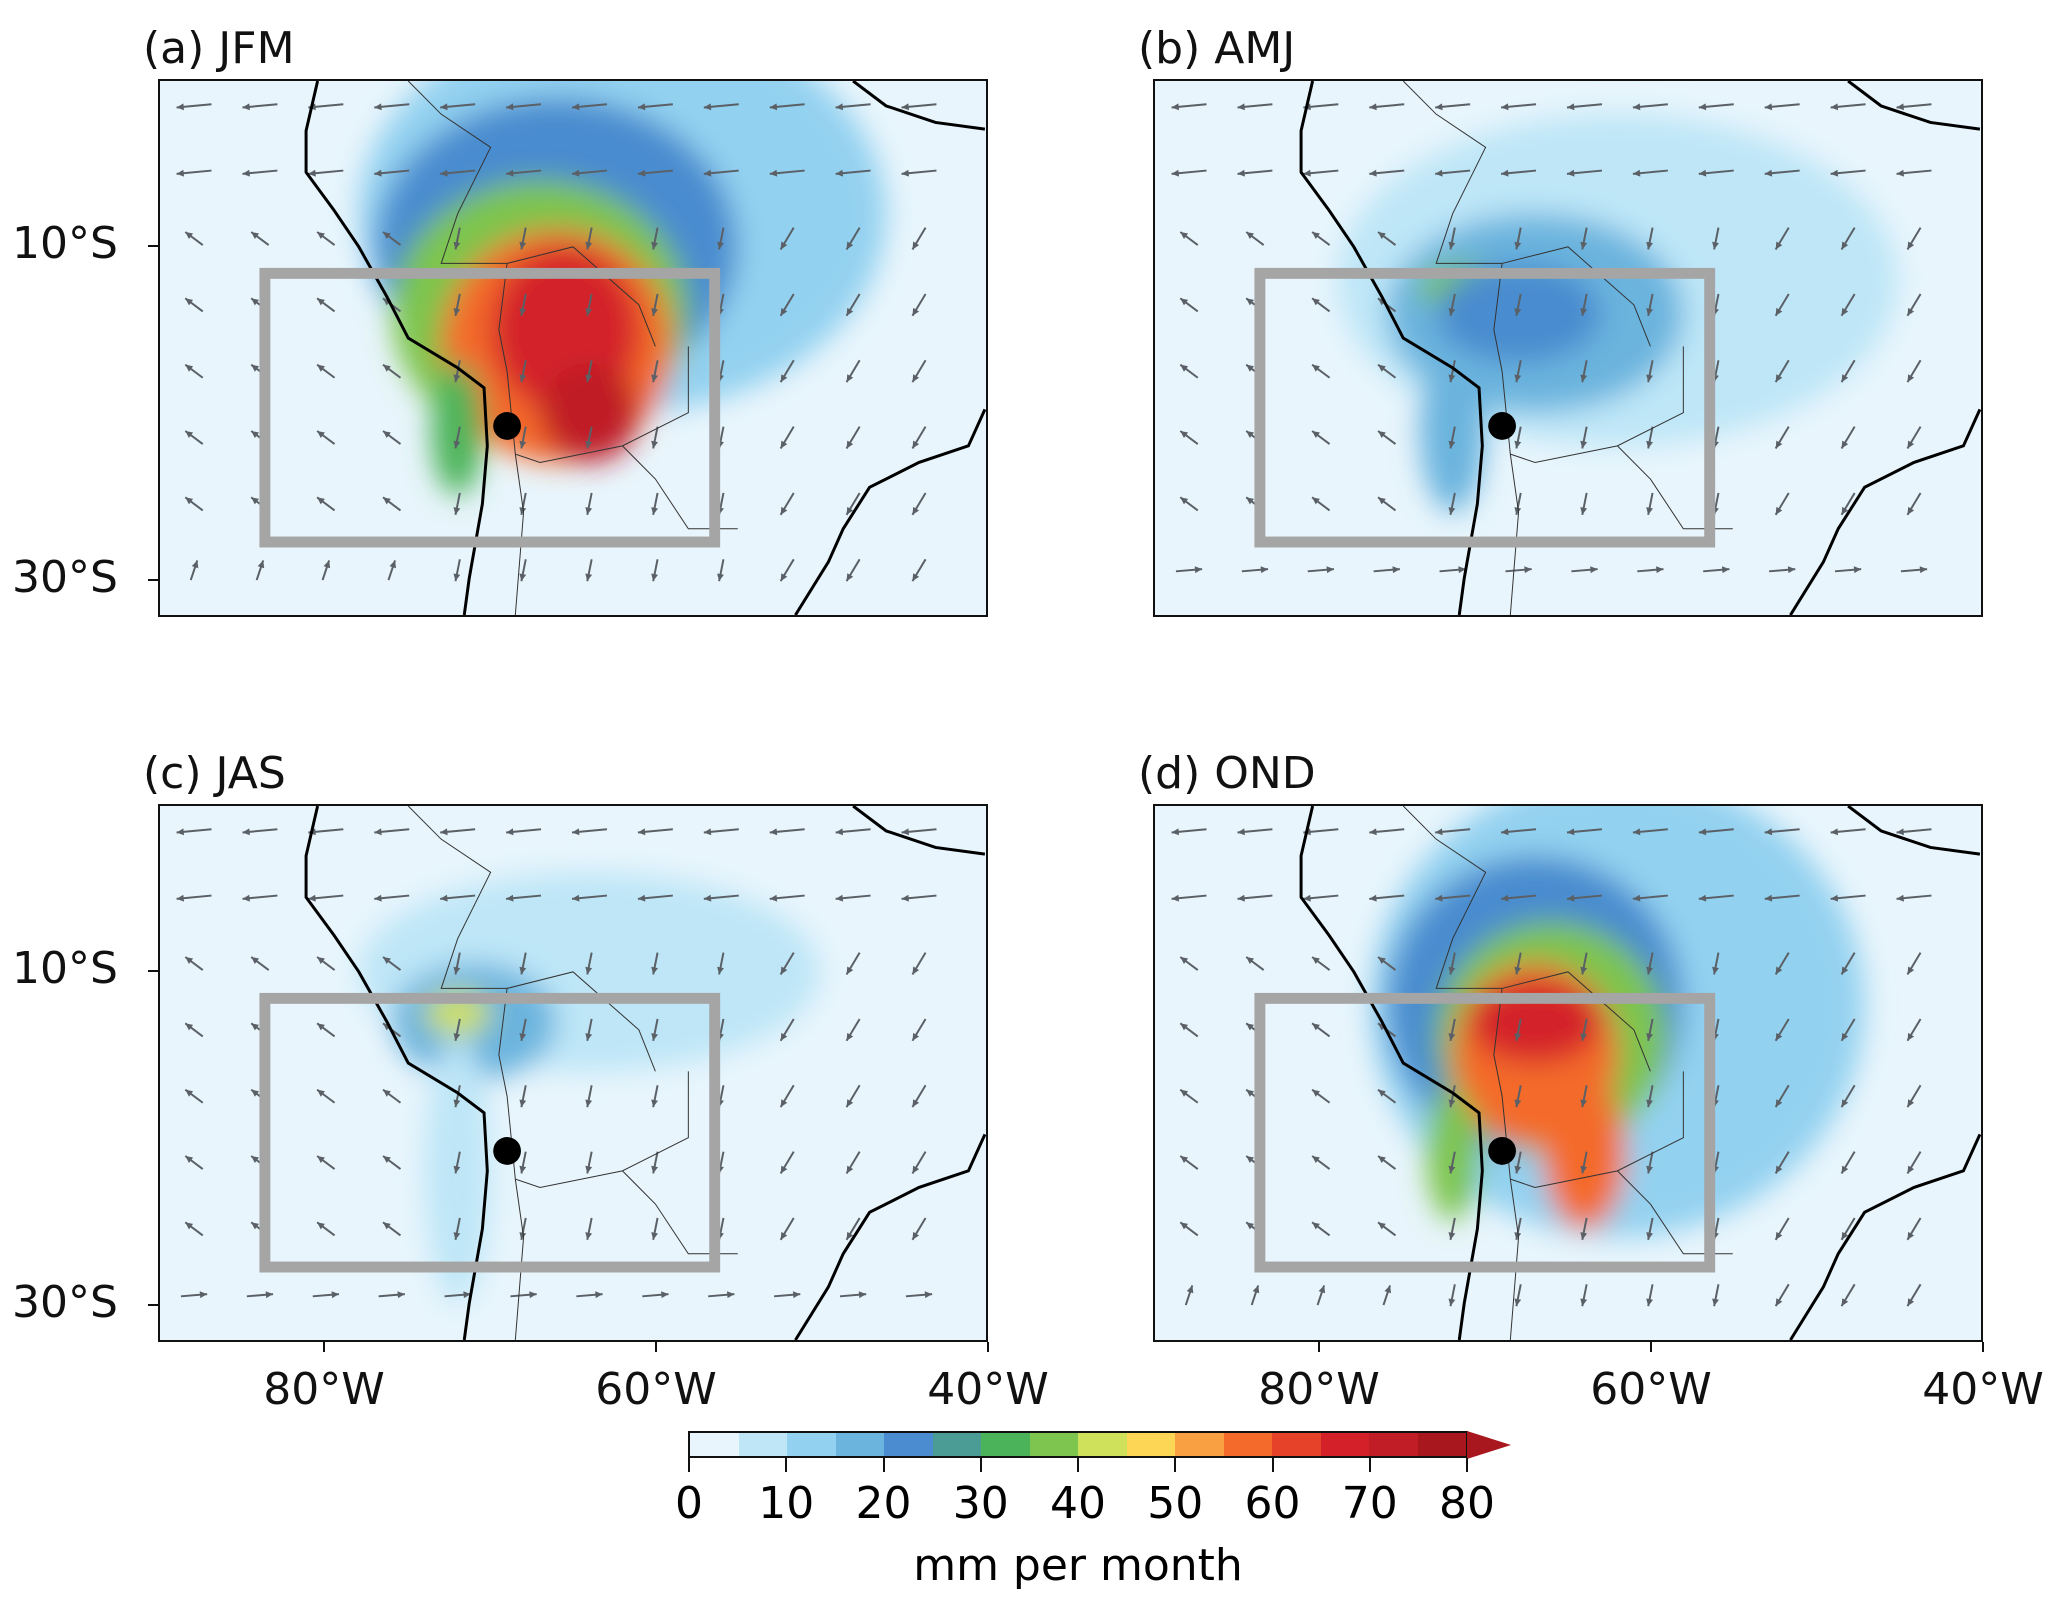 This screenshot has height=1615, width=2067. I want to click on colorbar-tick-label: 10, so click(786, 1503).